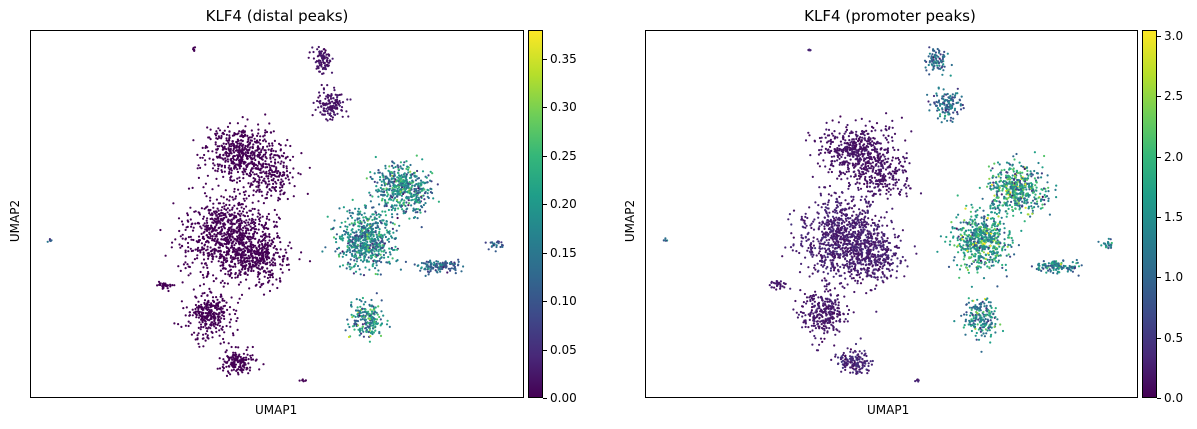  I want to click on cluster-right-tail, so click(275, 257).